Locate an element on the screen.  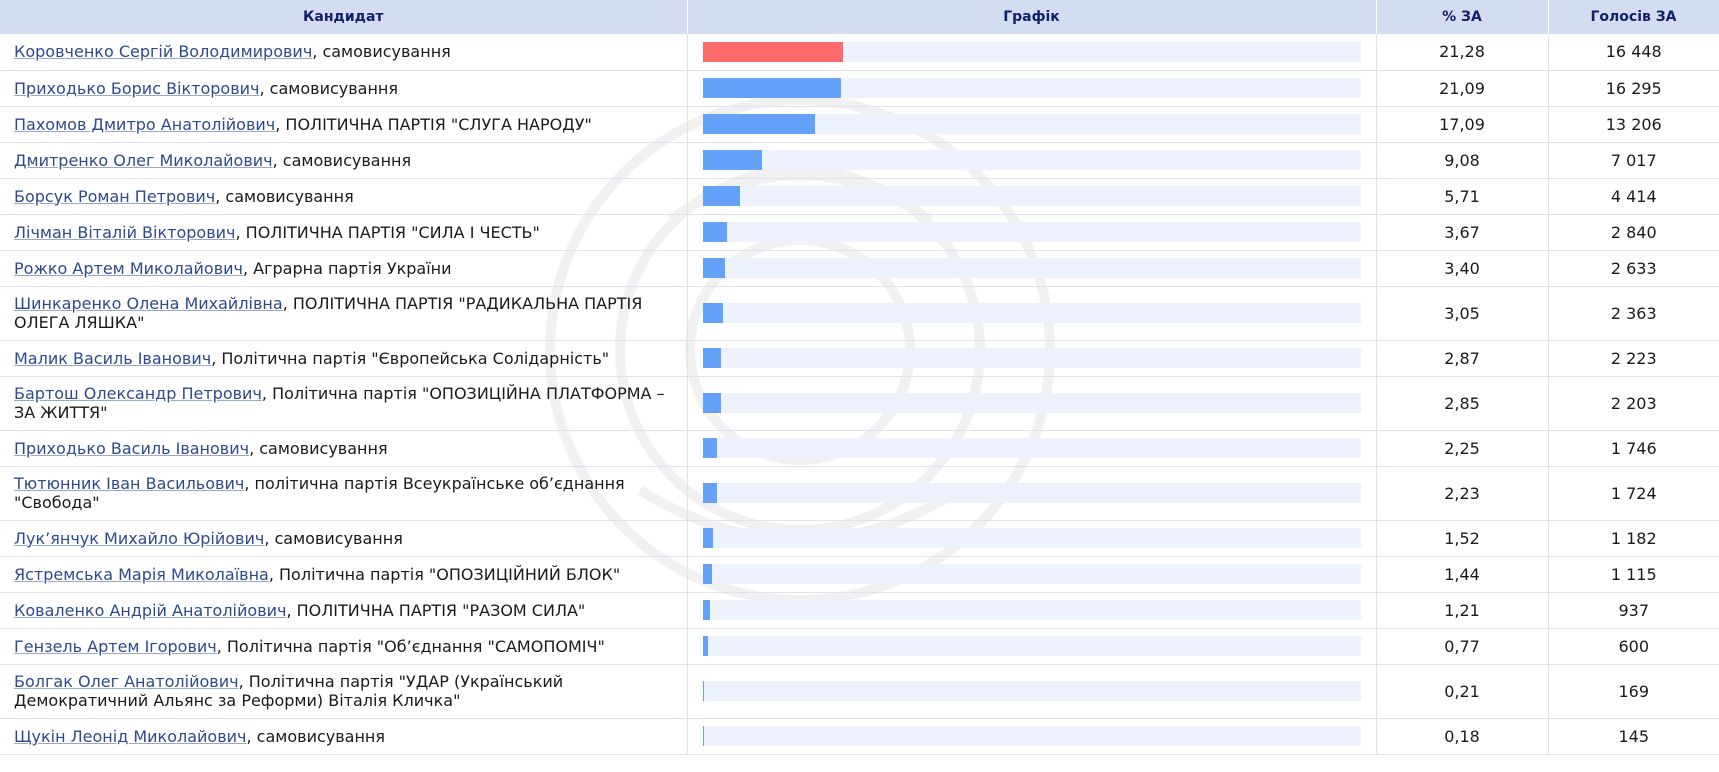
votes-cell: 7 017 is located at coordinates (1633, 160).